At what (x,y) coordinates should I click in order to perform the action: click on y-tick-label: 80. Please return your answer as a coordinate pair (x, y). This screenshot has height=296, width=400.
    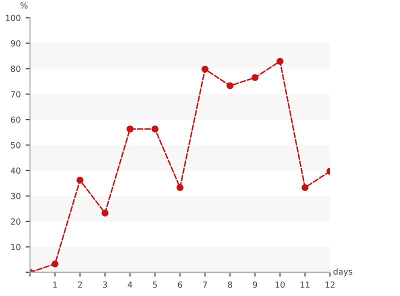
    Looking at the image, I should click on (15, 69).